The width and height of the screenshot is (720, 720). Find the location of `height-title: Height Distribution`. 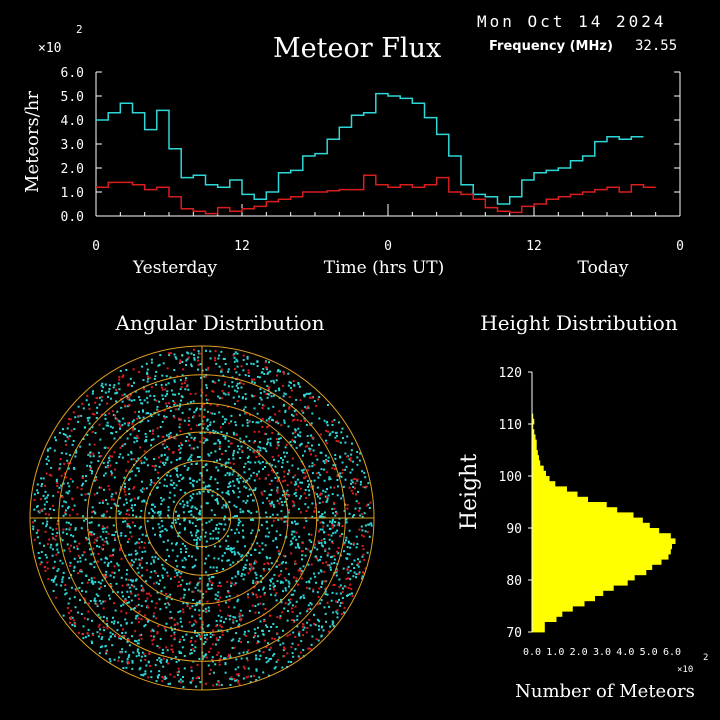

height-title: Height Distribution is located at coordinates (579, 323).